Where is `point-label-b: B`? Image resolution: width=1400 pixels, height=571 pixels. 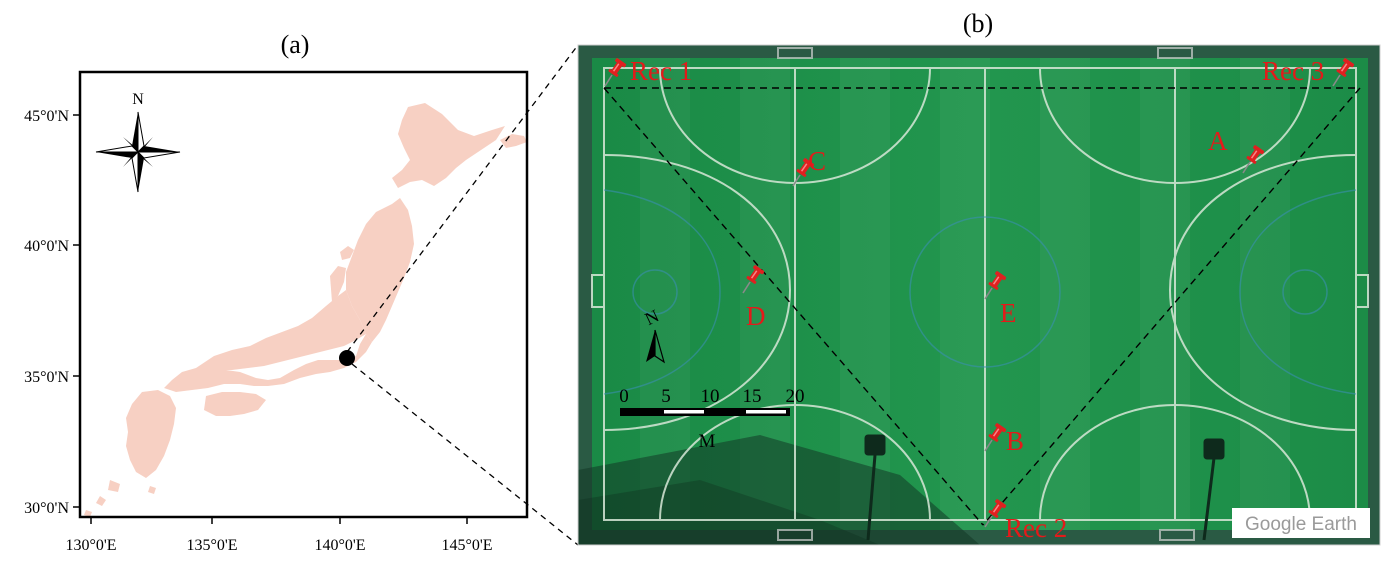
point-label-b: B is located at coordinates (1015, 441).